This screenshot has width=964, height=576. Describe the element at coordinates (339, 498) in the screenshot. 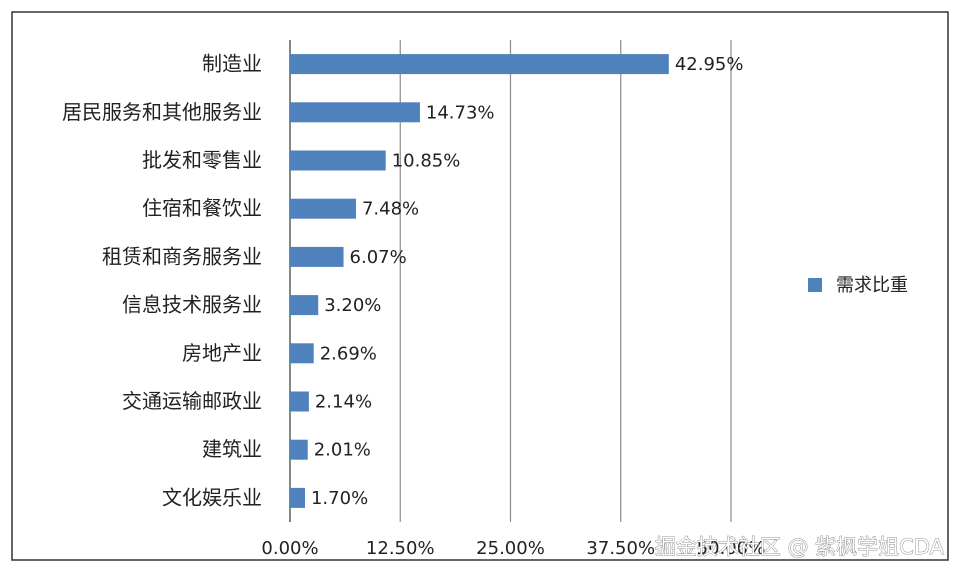

I see `data-label: 1.70%` at that location.